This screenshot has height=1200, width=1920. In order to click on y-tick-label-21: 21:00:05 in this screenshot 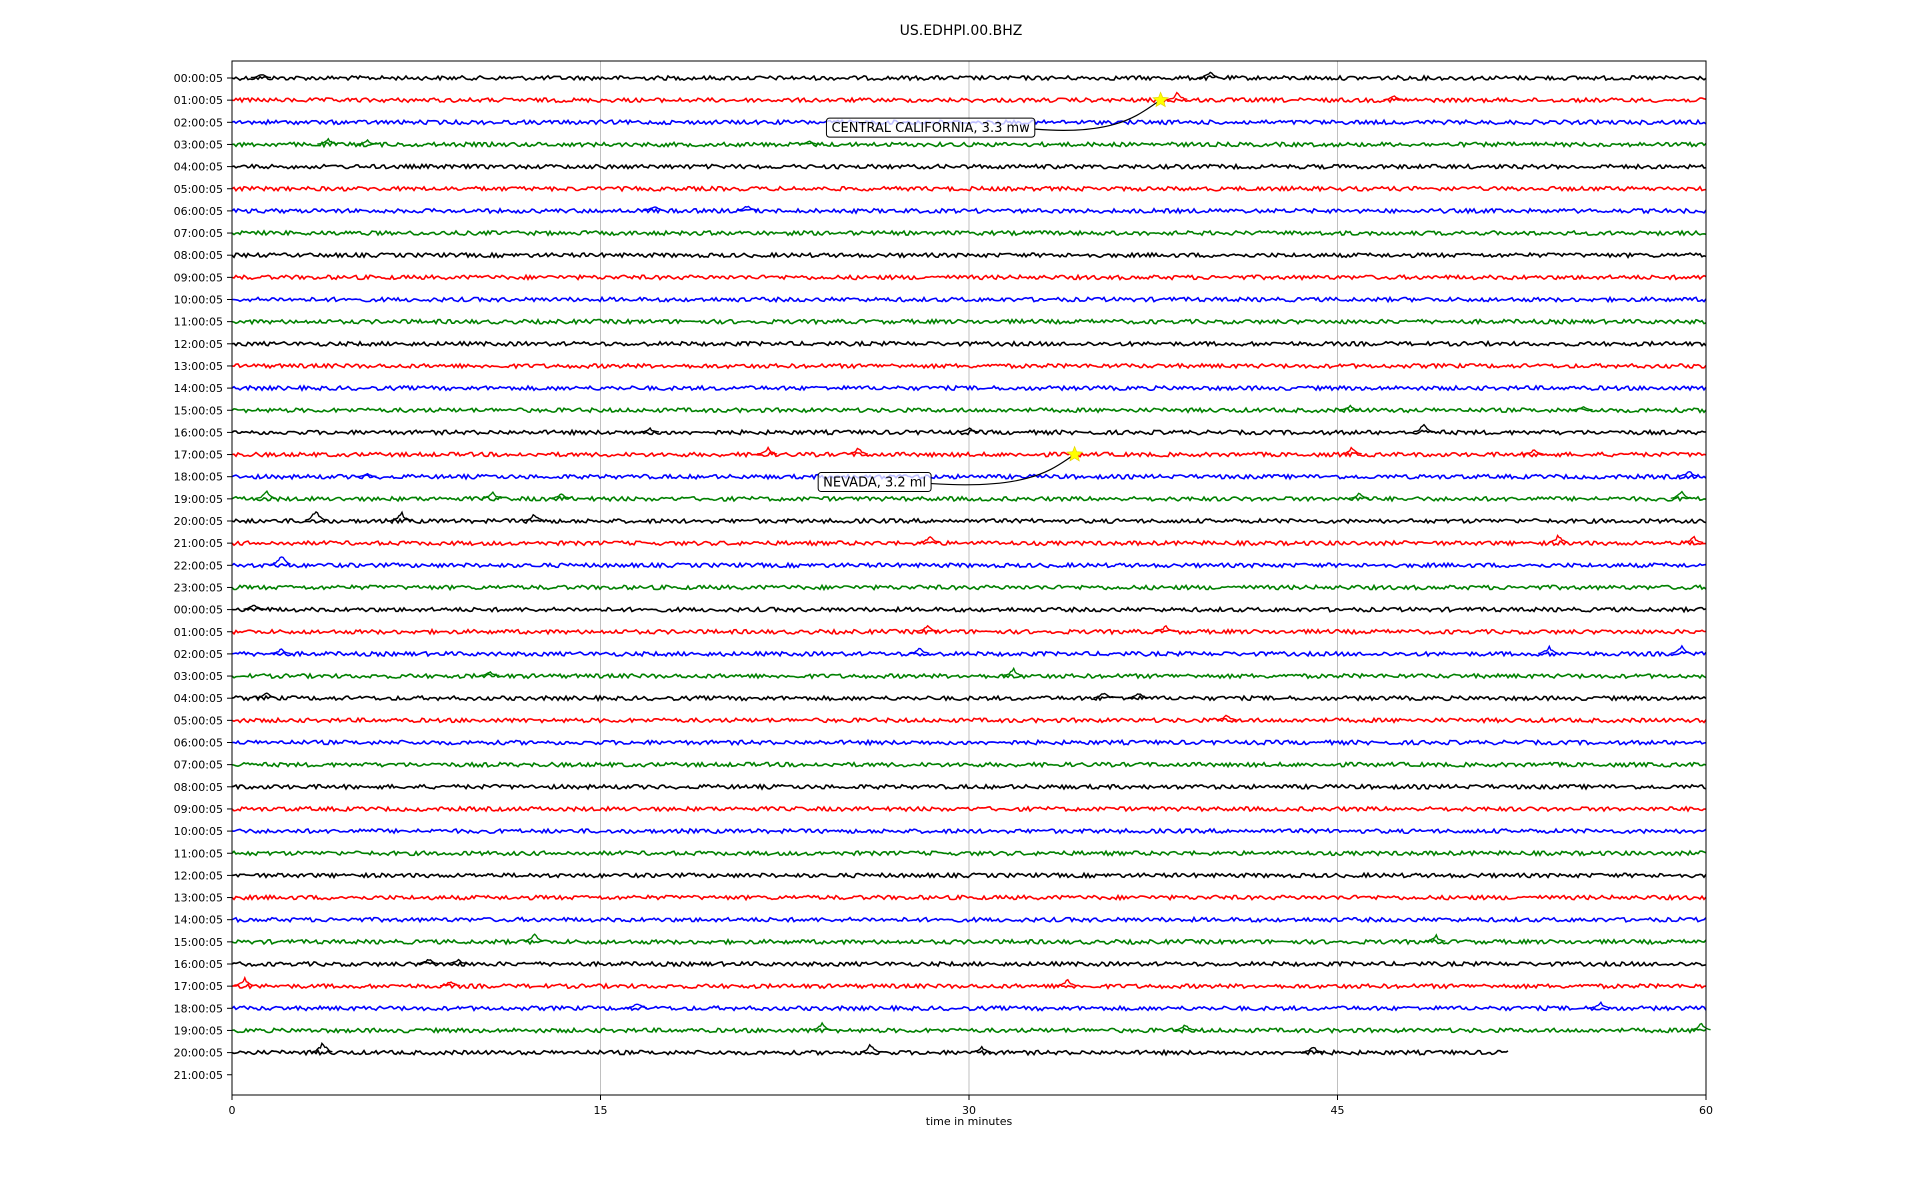, I will do `click(198, 543)`.